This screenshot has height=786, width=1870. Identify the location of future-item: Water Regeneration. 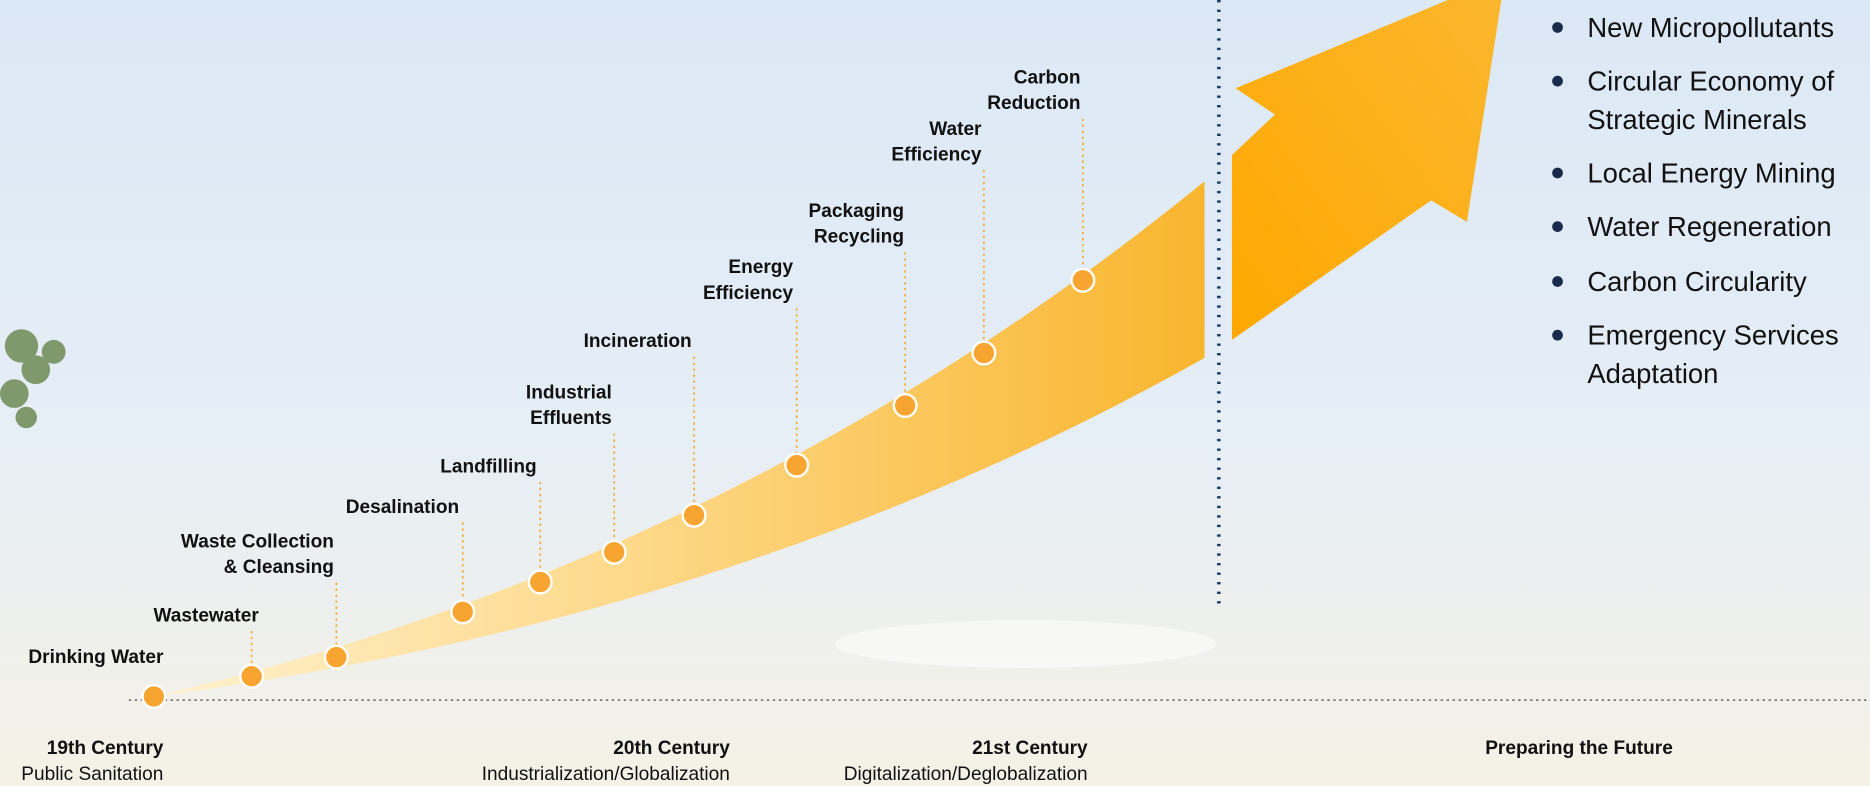
(1709, 226).